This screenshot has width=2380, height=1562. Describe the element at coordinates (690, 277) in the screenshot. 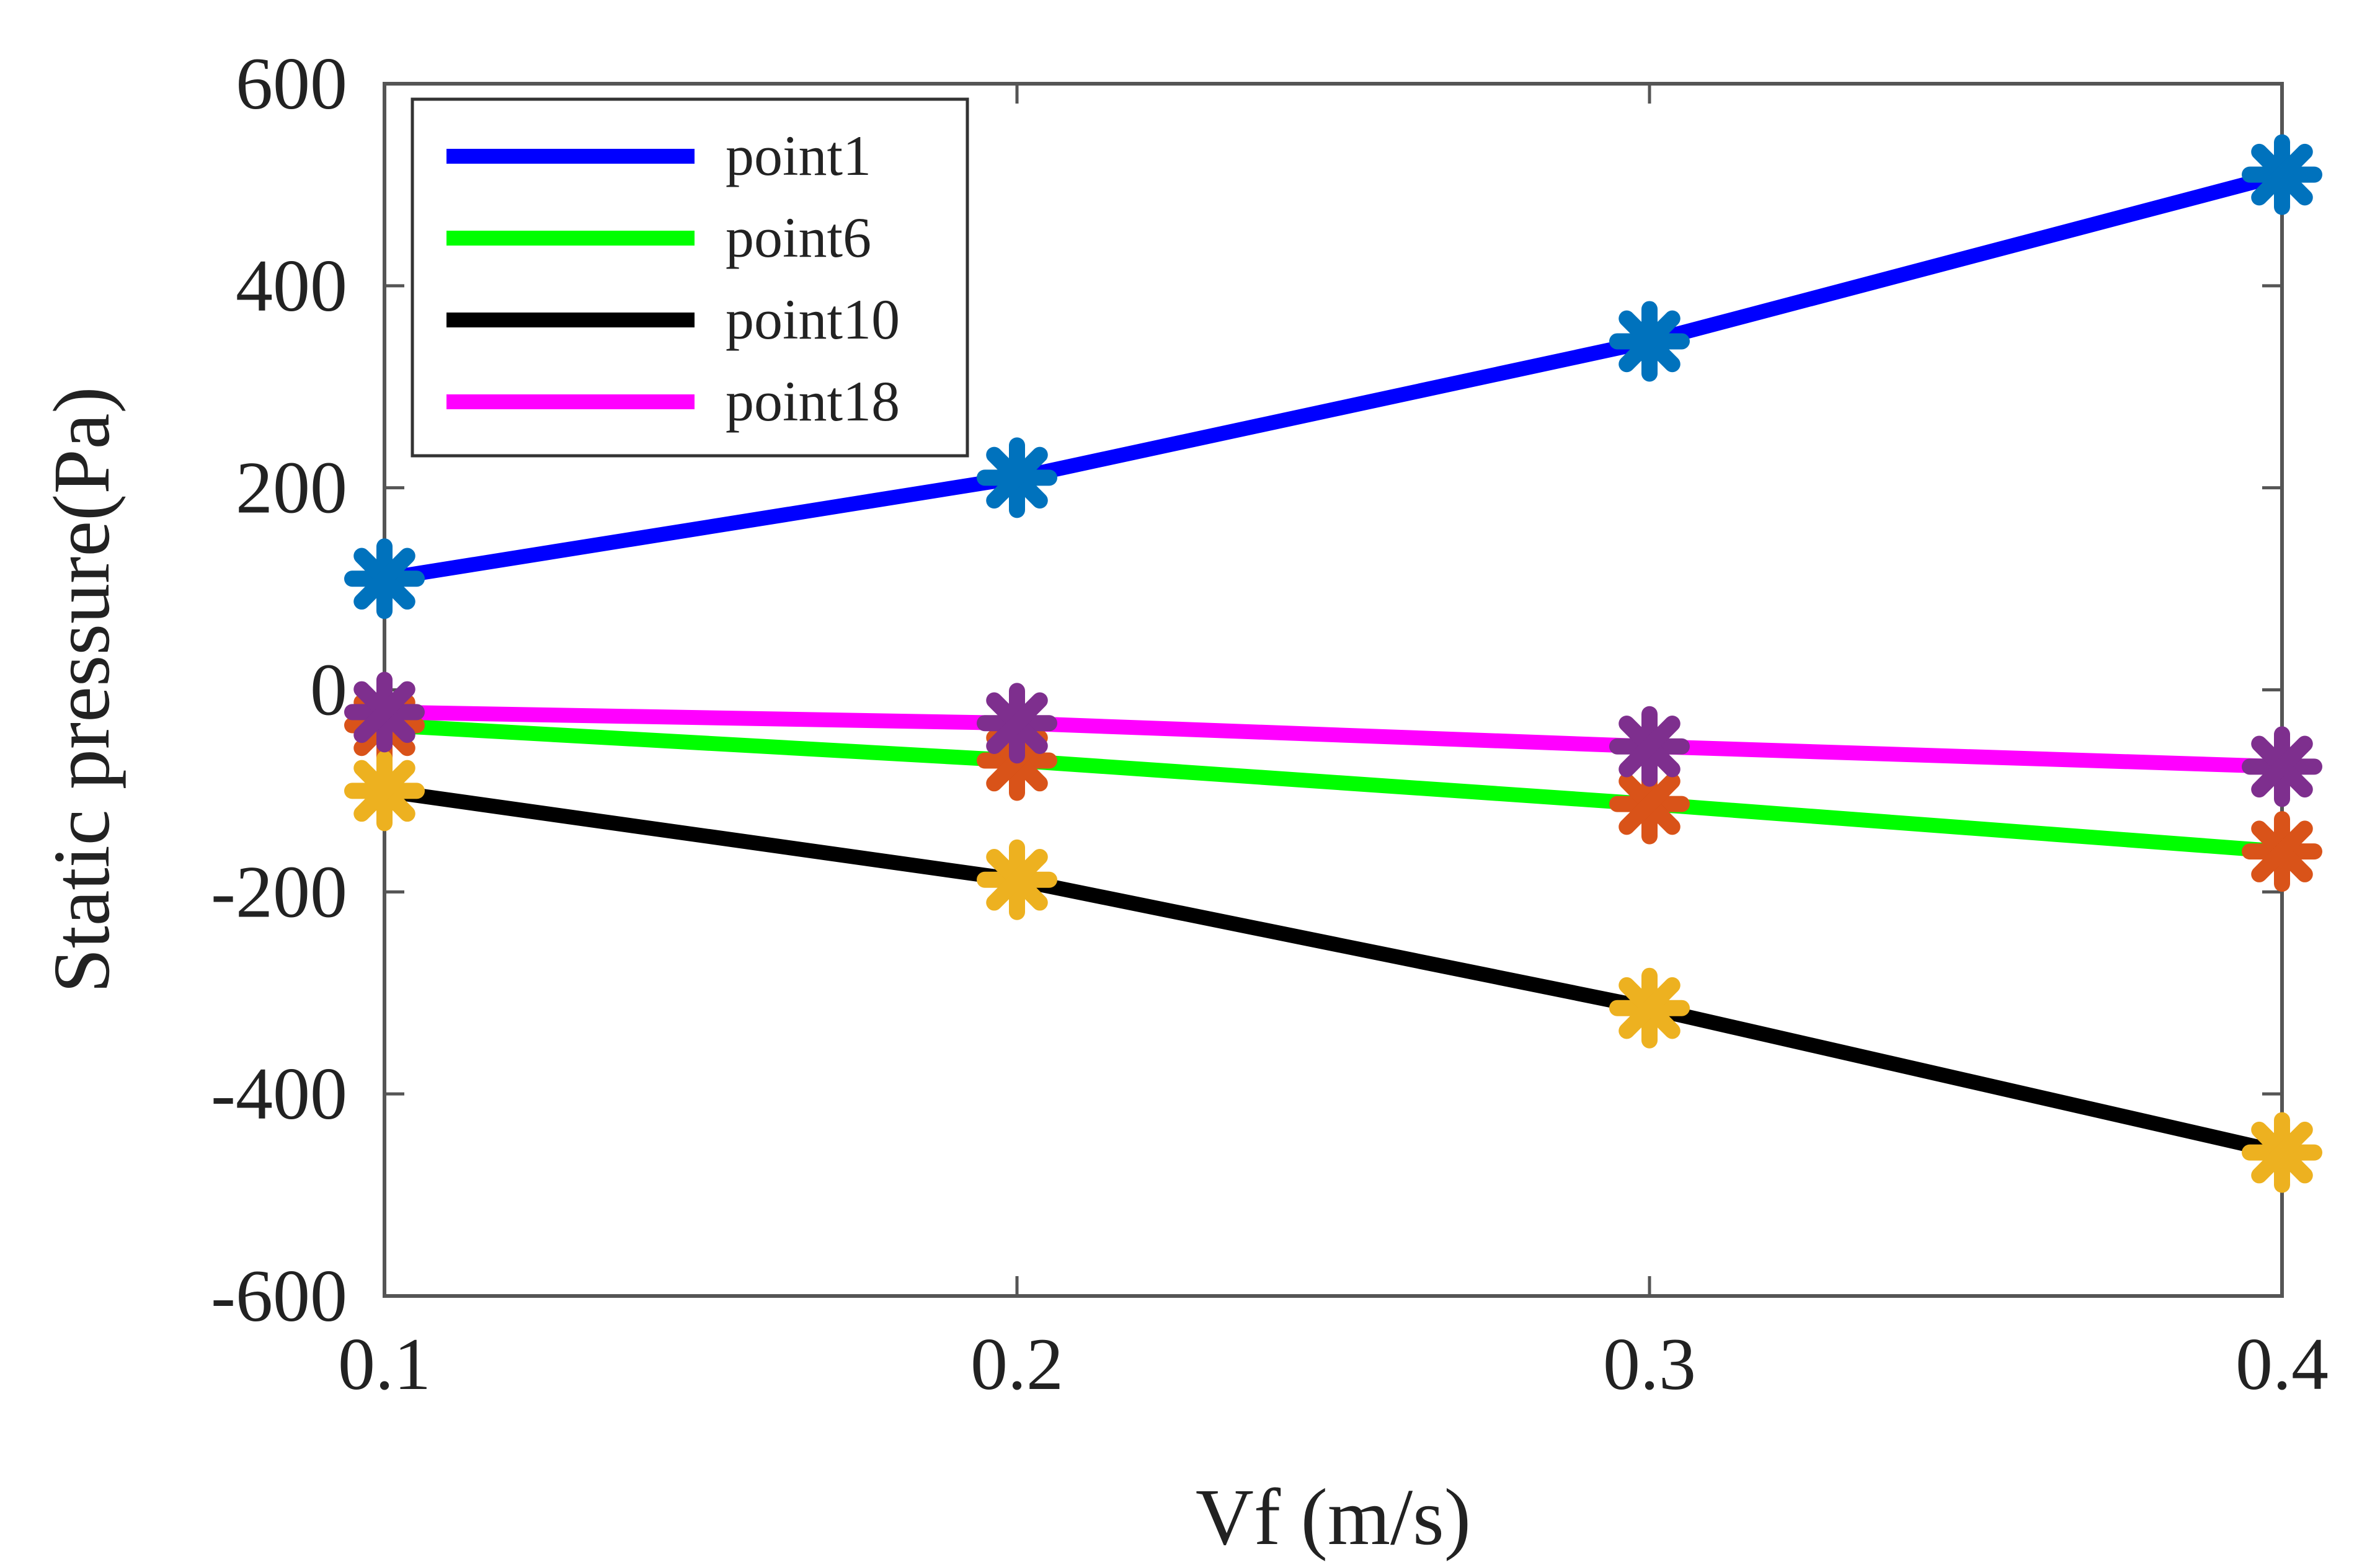

I see `legend: point1 point6 point10 point18` at that location.